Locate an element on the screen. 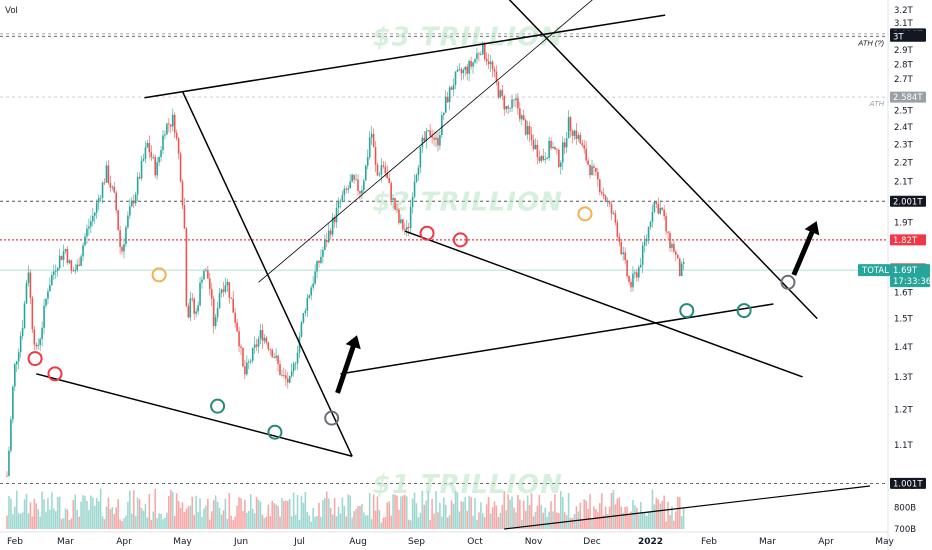  y-tick-label: 2.1T is located at coordinates (904, 183).